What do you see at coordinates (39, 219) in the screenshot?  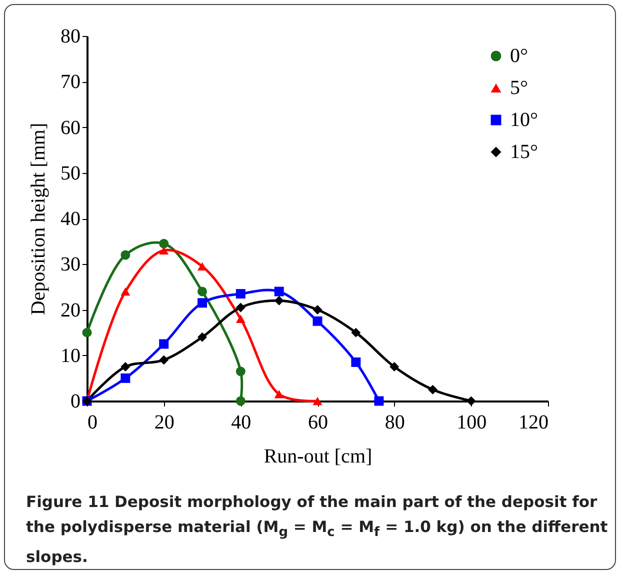 I see `y-axis-title: Deposition height [mm]` at bounding box center [39, 219].